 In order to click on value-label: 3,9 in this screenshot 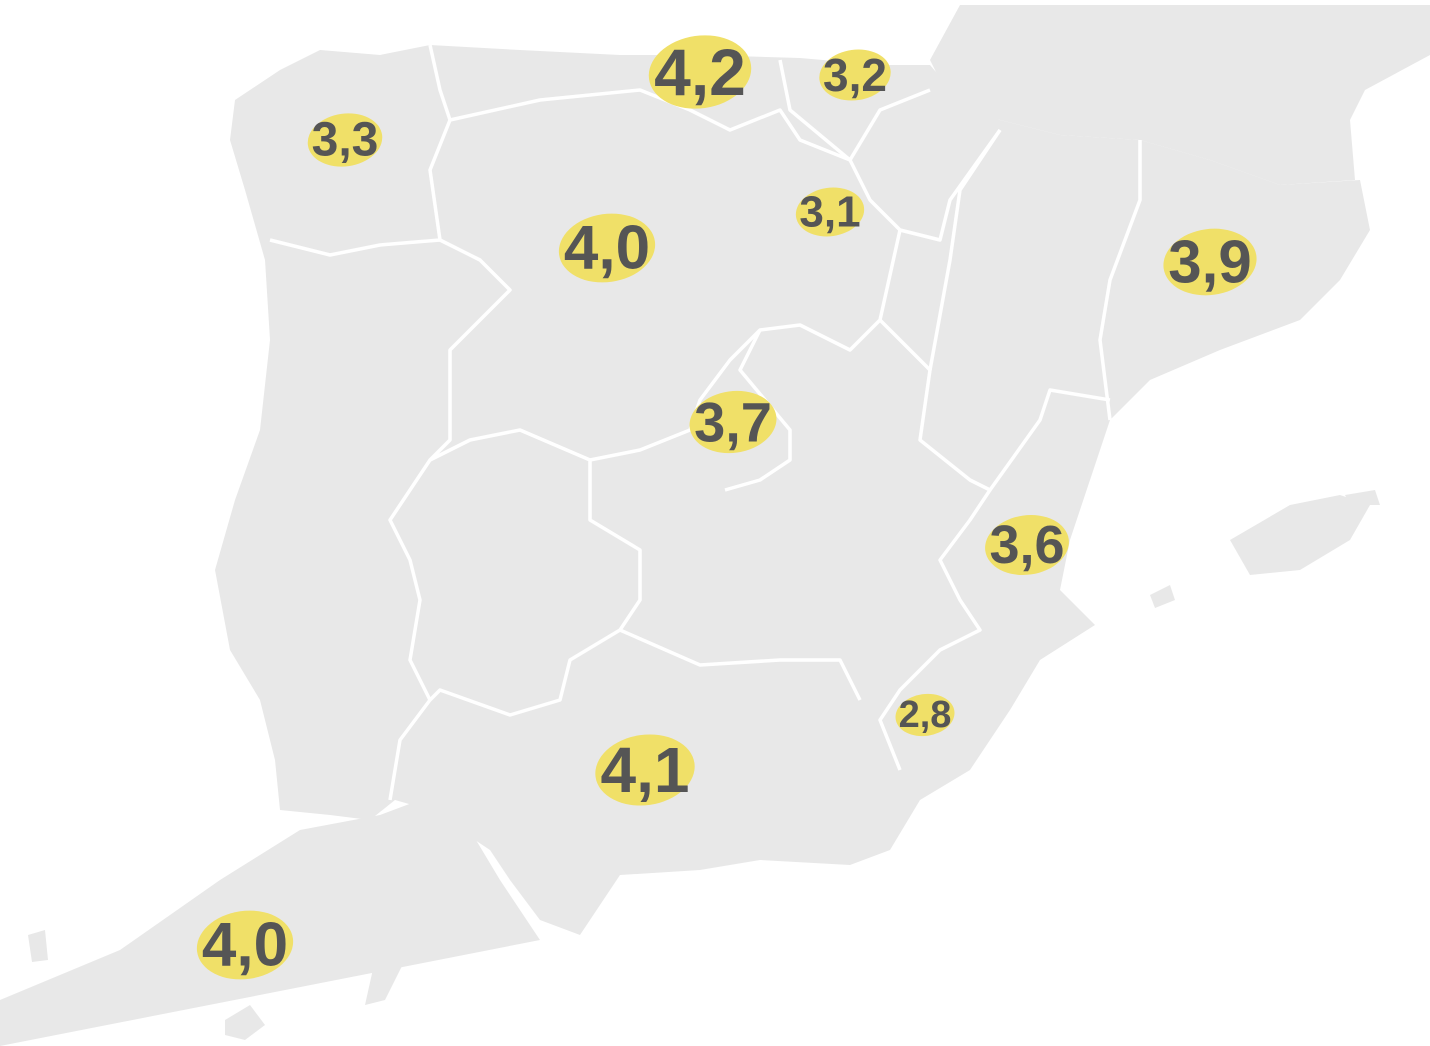, I will do `click(1209, 262)`.